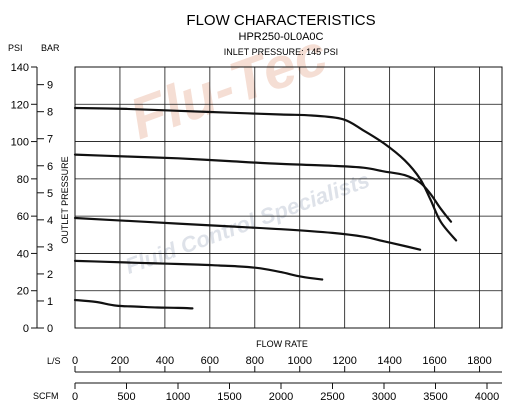  I want to click on ls-unit-label: L/S, so click(54, 361).